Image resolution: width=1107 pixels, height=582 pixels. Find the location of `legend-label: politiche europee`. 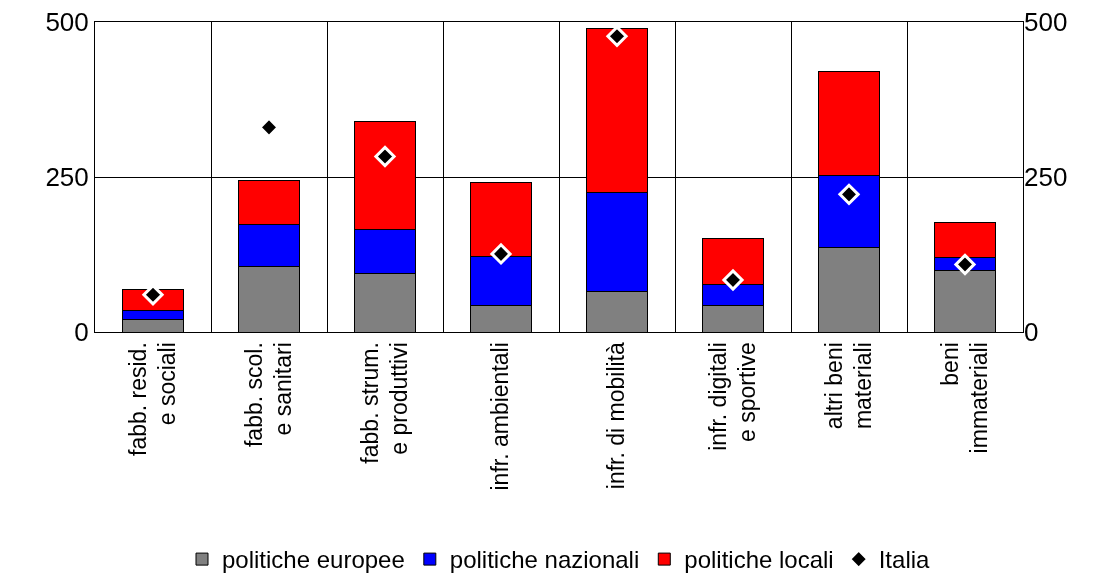

legend-label: politiche europee is located at coordinates (313, 560).